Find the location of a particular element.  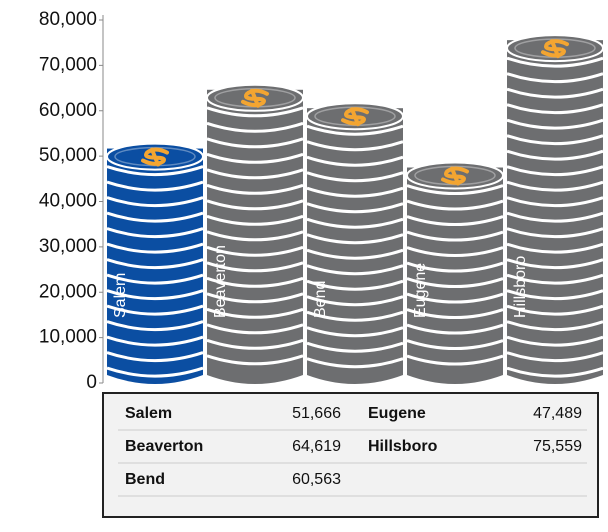

table-name: Eugene is located at coordinates (397, 413).